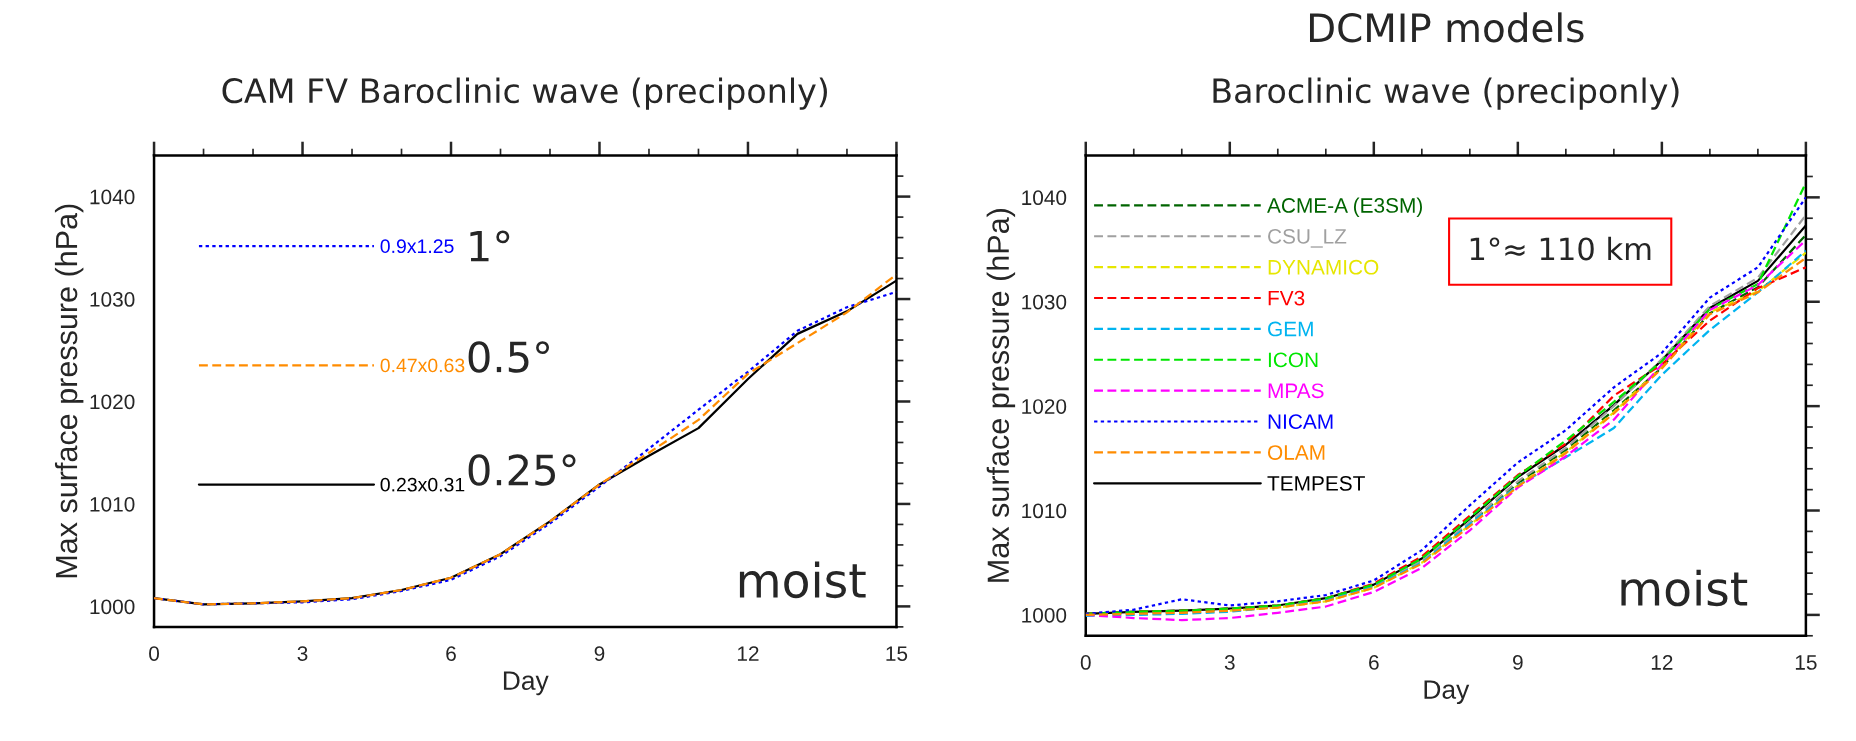 The image size is (1856, 741). What do you see at coordinates (1560, 248) in the screenshot?
I see `annotation: 1°≈ 110 km` at bounding box center [1560, 248].